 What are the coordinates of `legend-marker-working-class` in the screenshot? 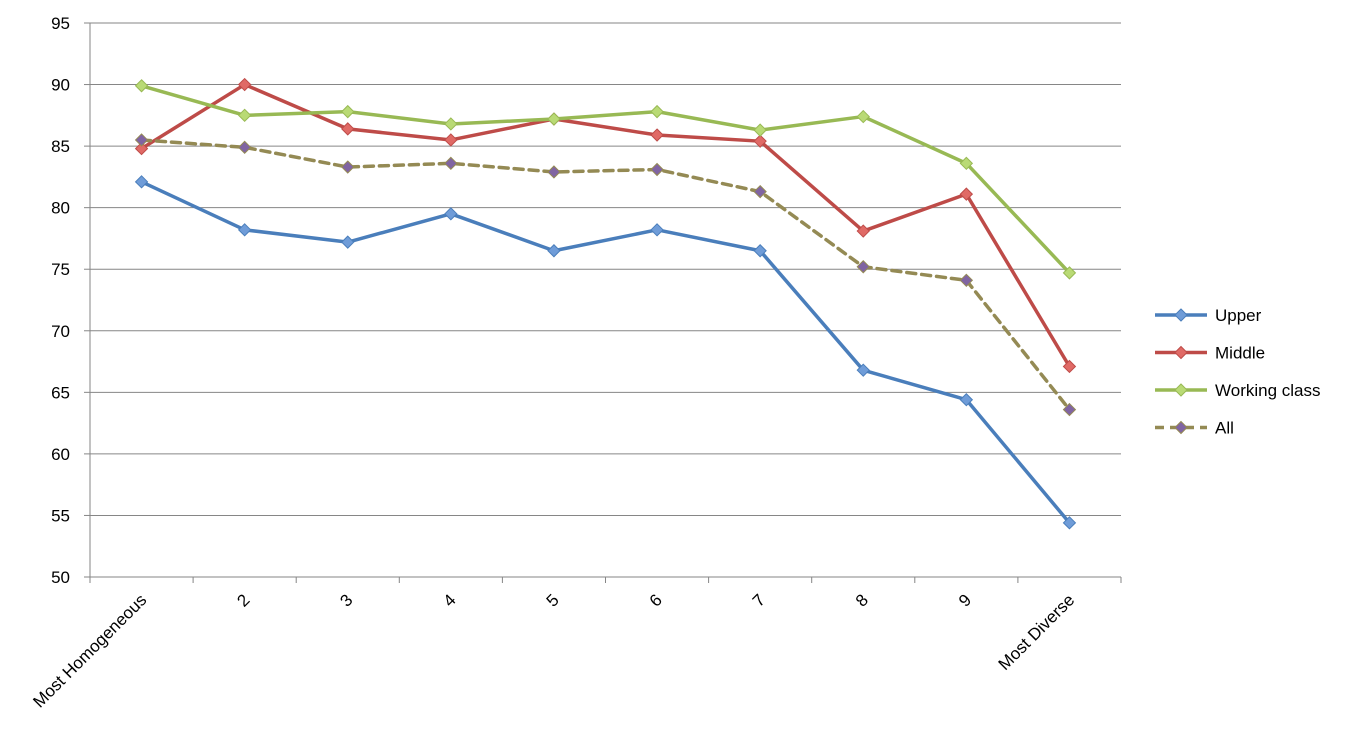 It's located at (1181, 390).